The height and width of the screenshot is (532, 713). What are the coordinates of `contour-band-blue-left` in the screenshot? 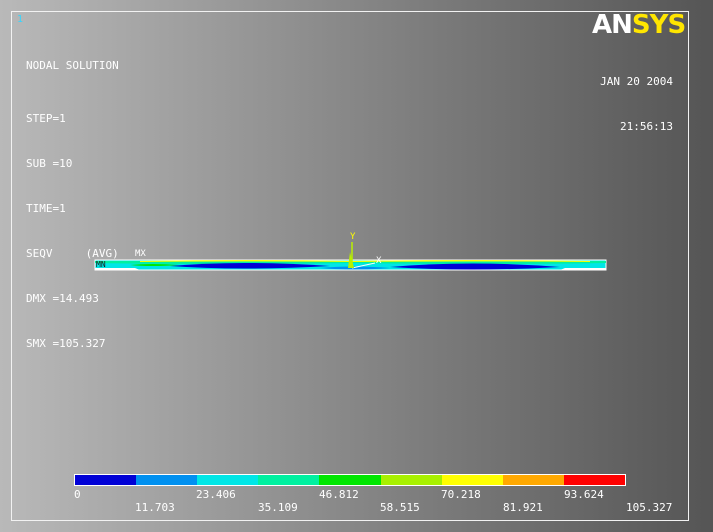 It's located at (250, 266).